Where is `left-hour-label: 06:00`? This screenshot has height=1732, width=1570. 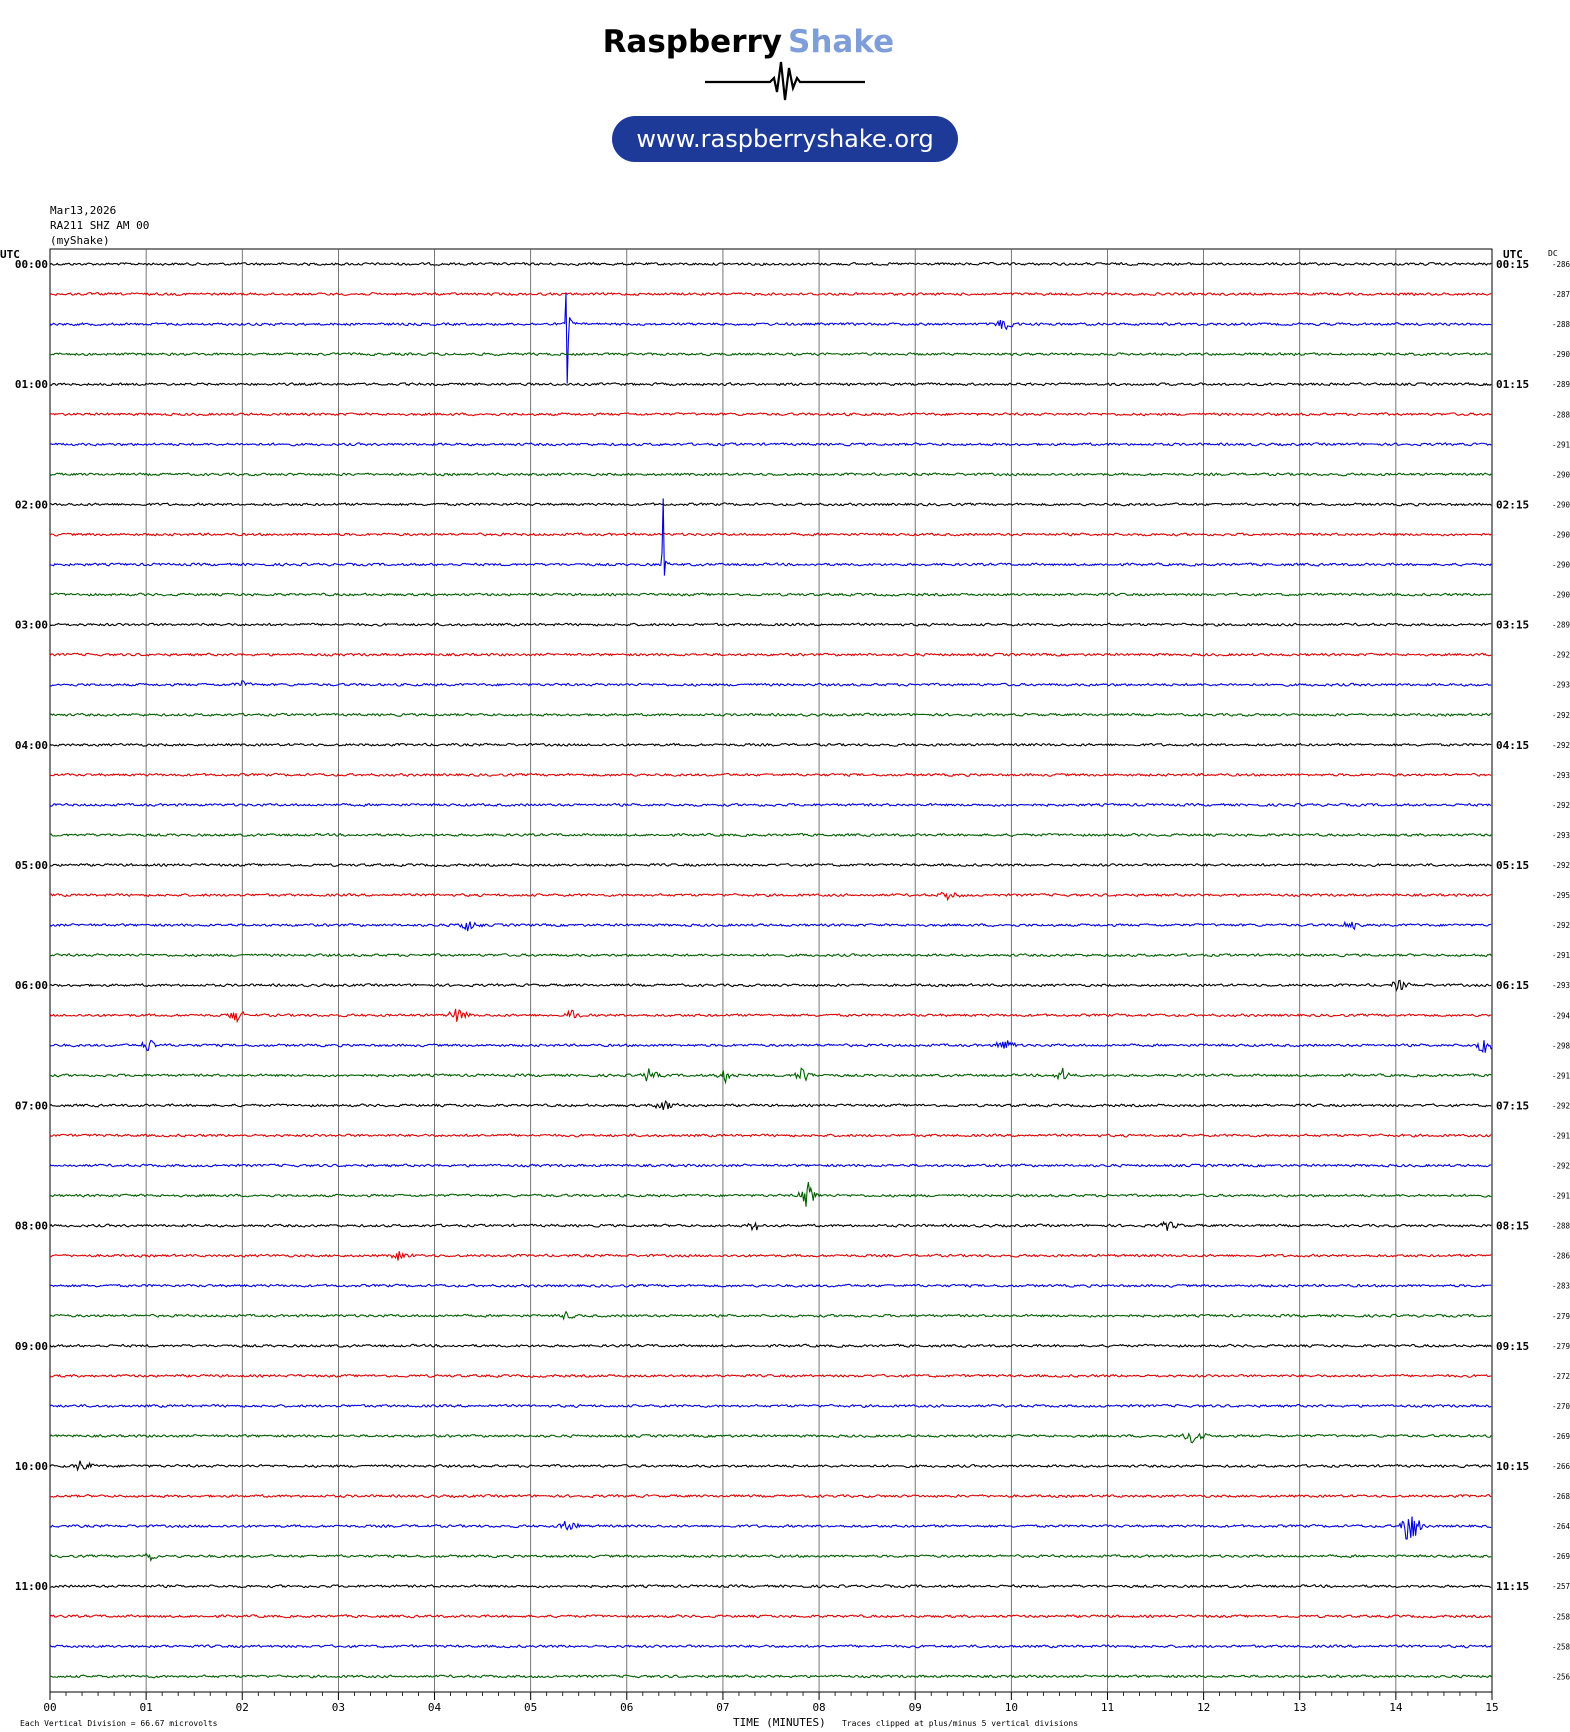
left-hour-label: 06:00 is located at coordinates (31, 985).